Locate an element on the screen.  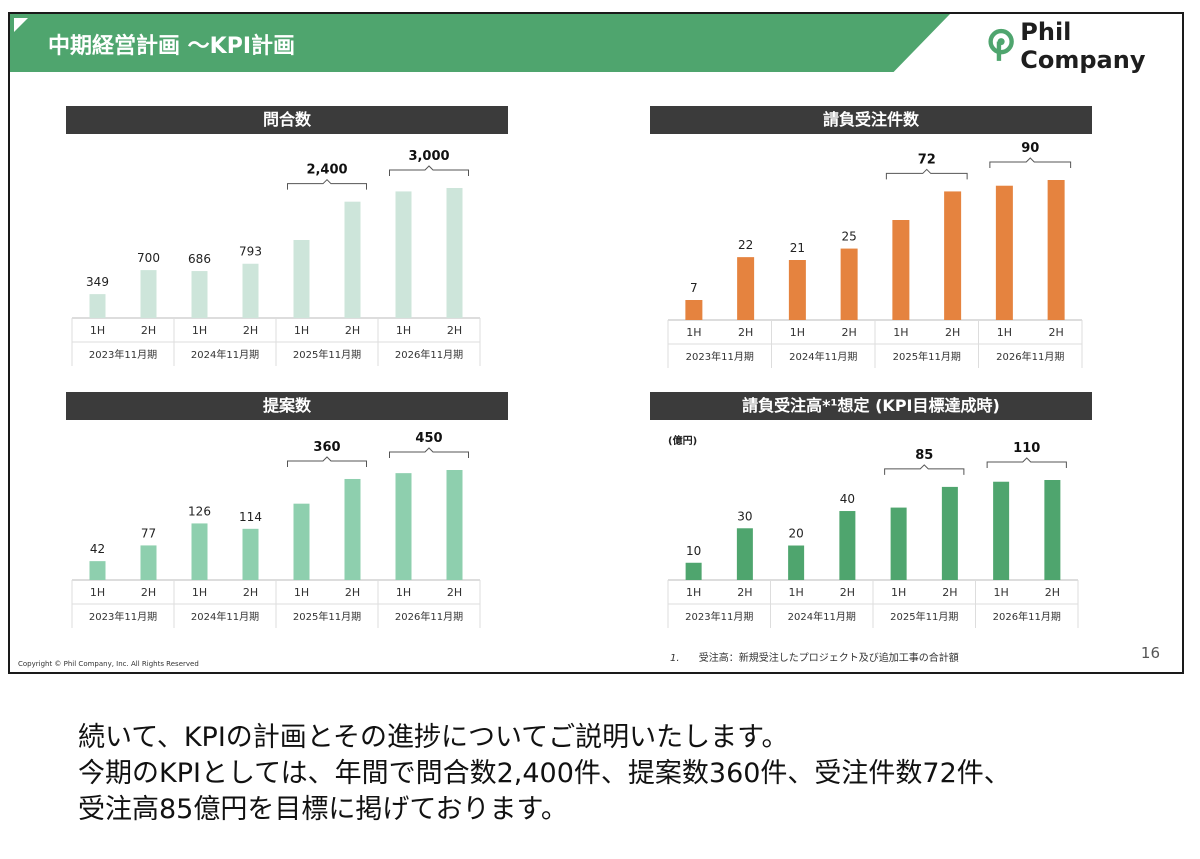
total-label-1: 450 is located at coordinates (428, 438).